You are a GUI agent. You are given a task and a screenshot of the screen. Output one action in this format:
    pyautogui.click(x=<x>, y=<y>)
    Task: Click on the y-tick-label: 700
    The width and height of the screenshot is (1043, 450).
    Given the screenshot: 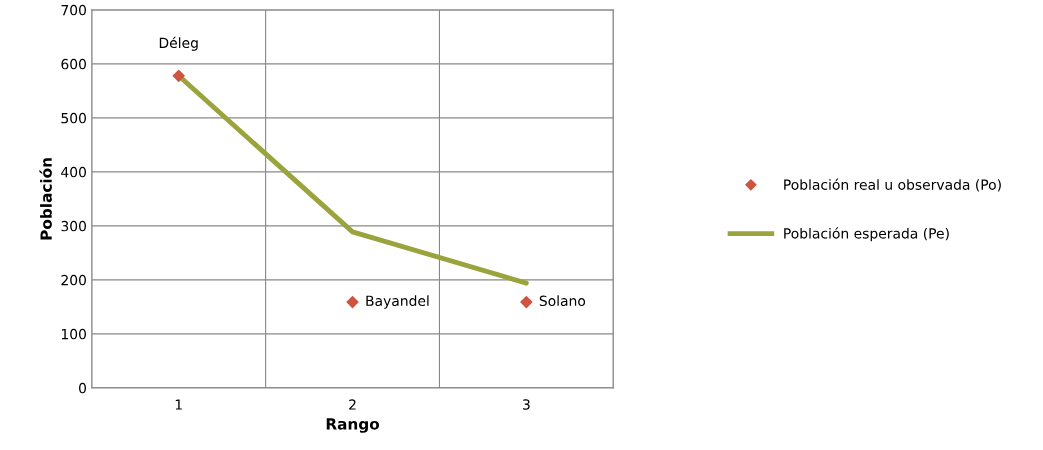 What is the action you would take?
    pyautogui.click(x=73, y=10)
    